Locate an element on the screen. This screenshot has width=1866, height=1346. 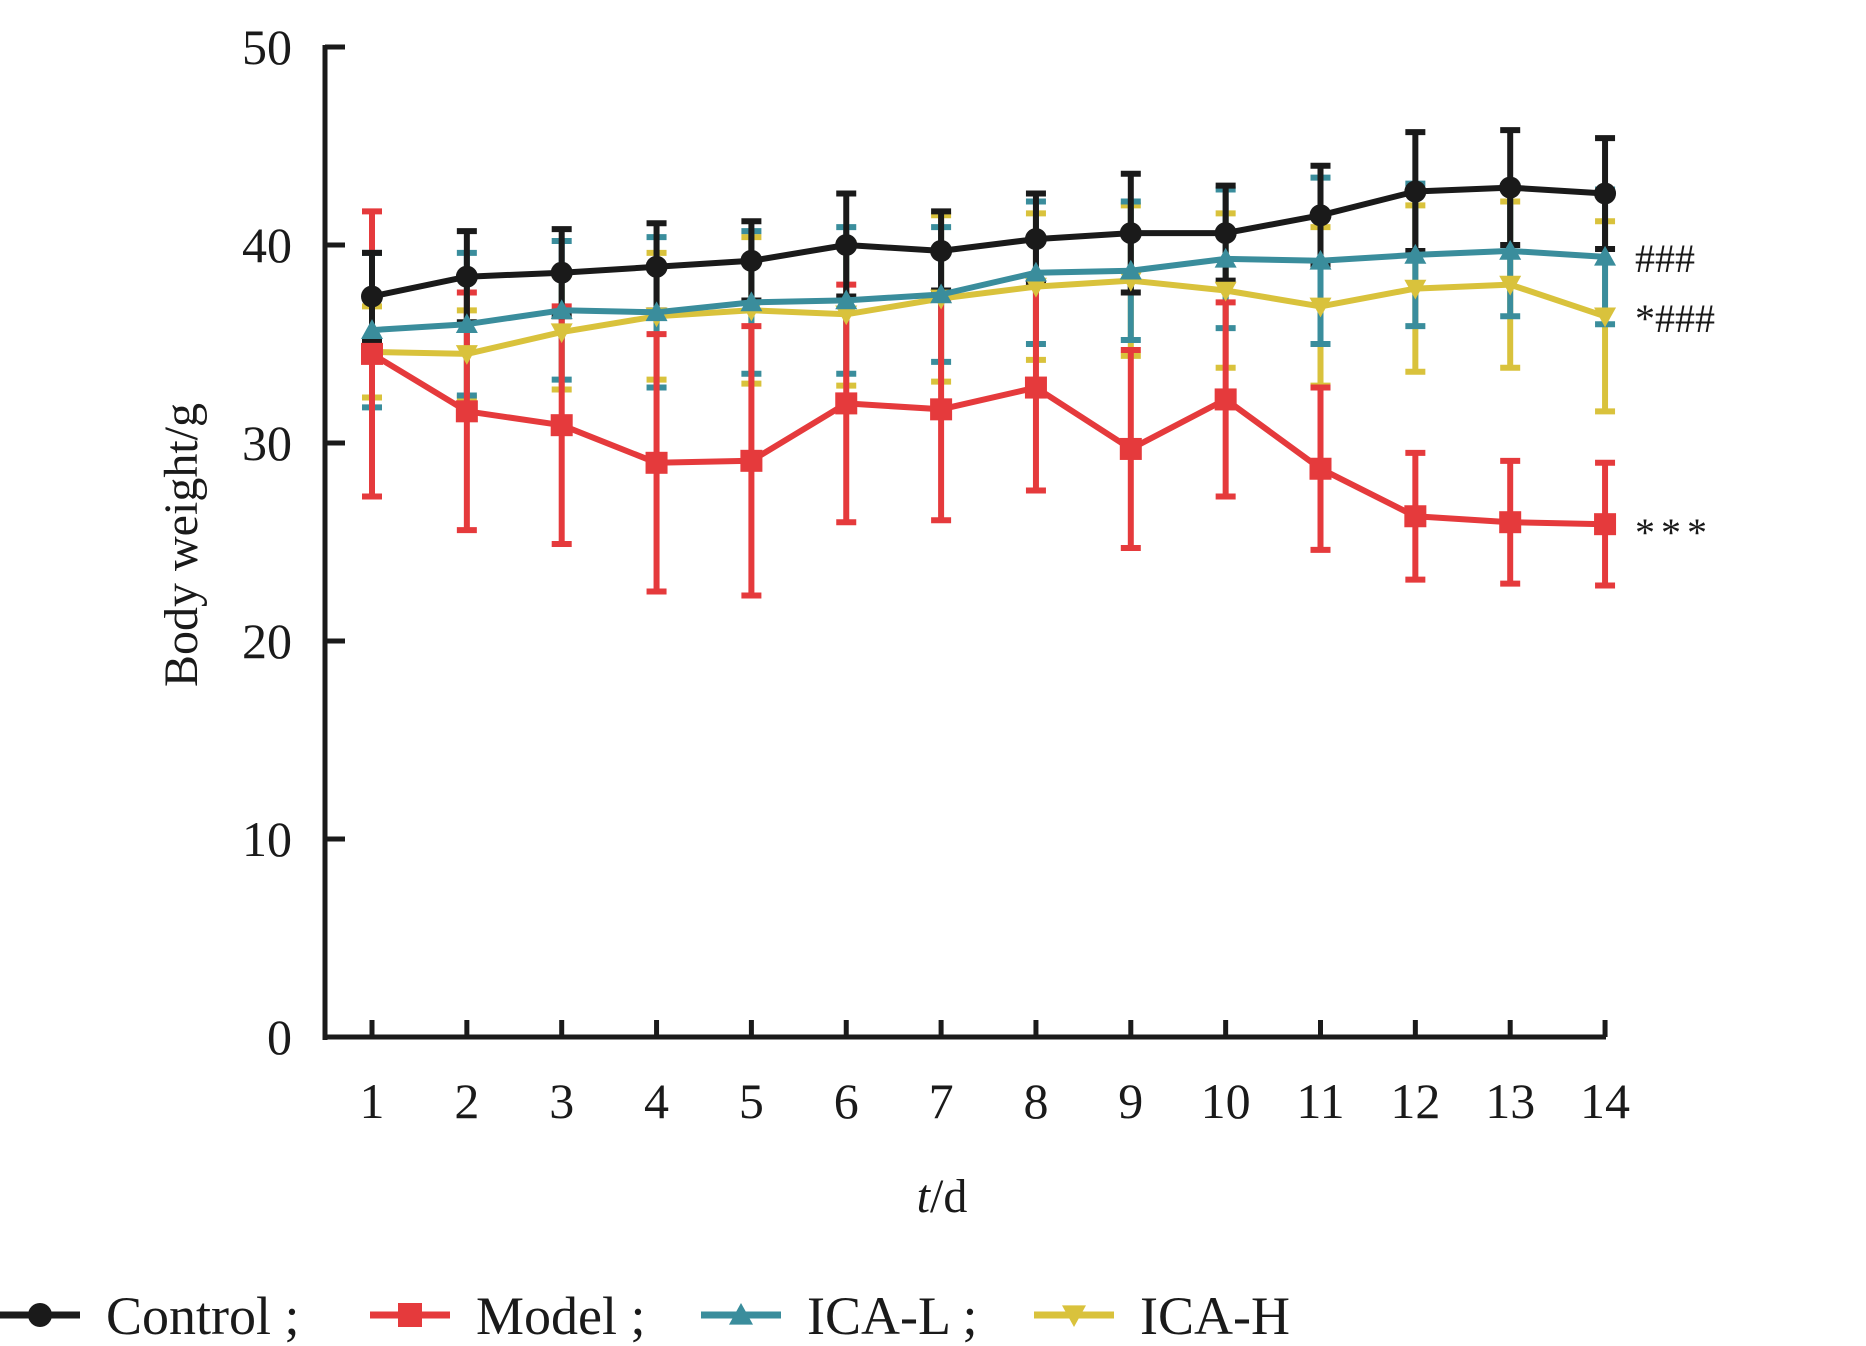
legend-item-ica-l: ICA-L ; is located at coordinates (839, 1316).